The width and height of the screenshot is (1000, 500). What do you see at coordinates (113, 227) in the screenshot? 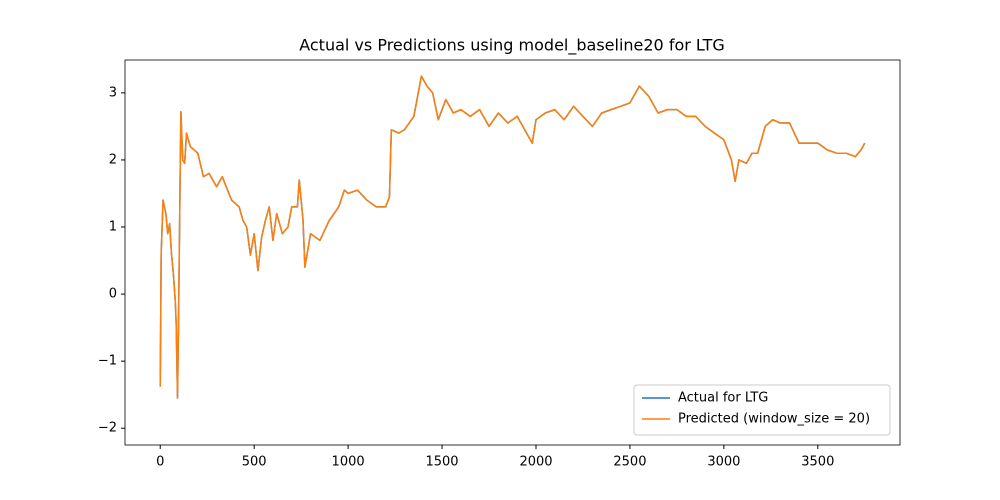
I see `y-tick-label: 1` at bounding box center [113, 227].